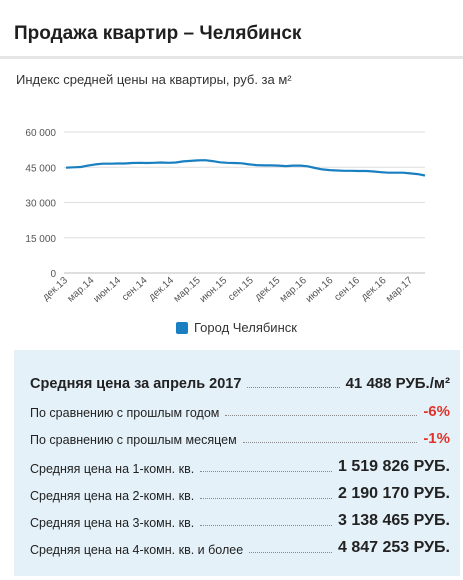  What do you see at coordinates (40, 133) in the screenshot?
I see `y-tick-label: 60 000` at bounding box center [40, 133].